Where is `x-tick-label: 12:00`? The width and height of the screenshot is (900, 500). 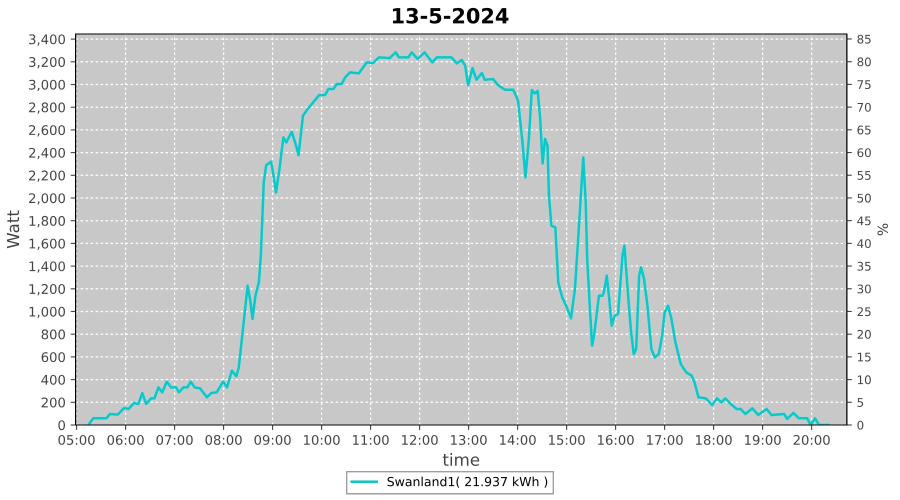
x-tick-label: 12:00 is located at coordinates (420, 439).